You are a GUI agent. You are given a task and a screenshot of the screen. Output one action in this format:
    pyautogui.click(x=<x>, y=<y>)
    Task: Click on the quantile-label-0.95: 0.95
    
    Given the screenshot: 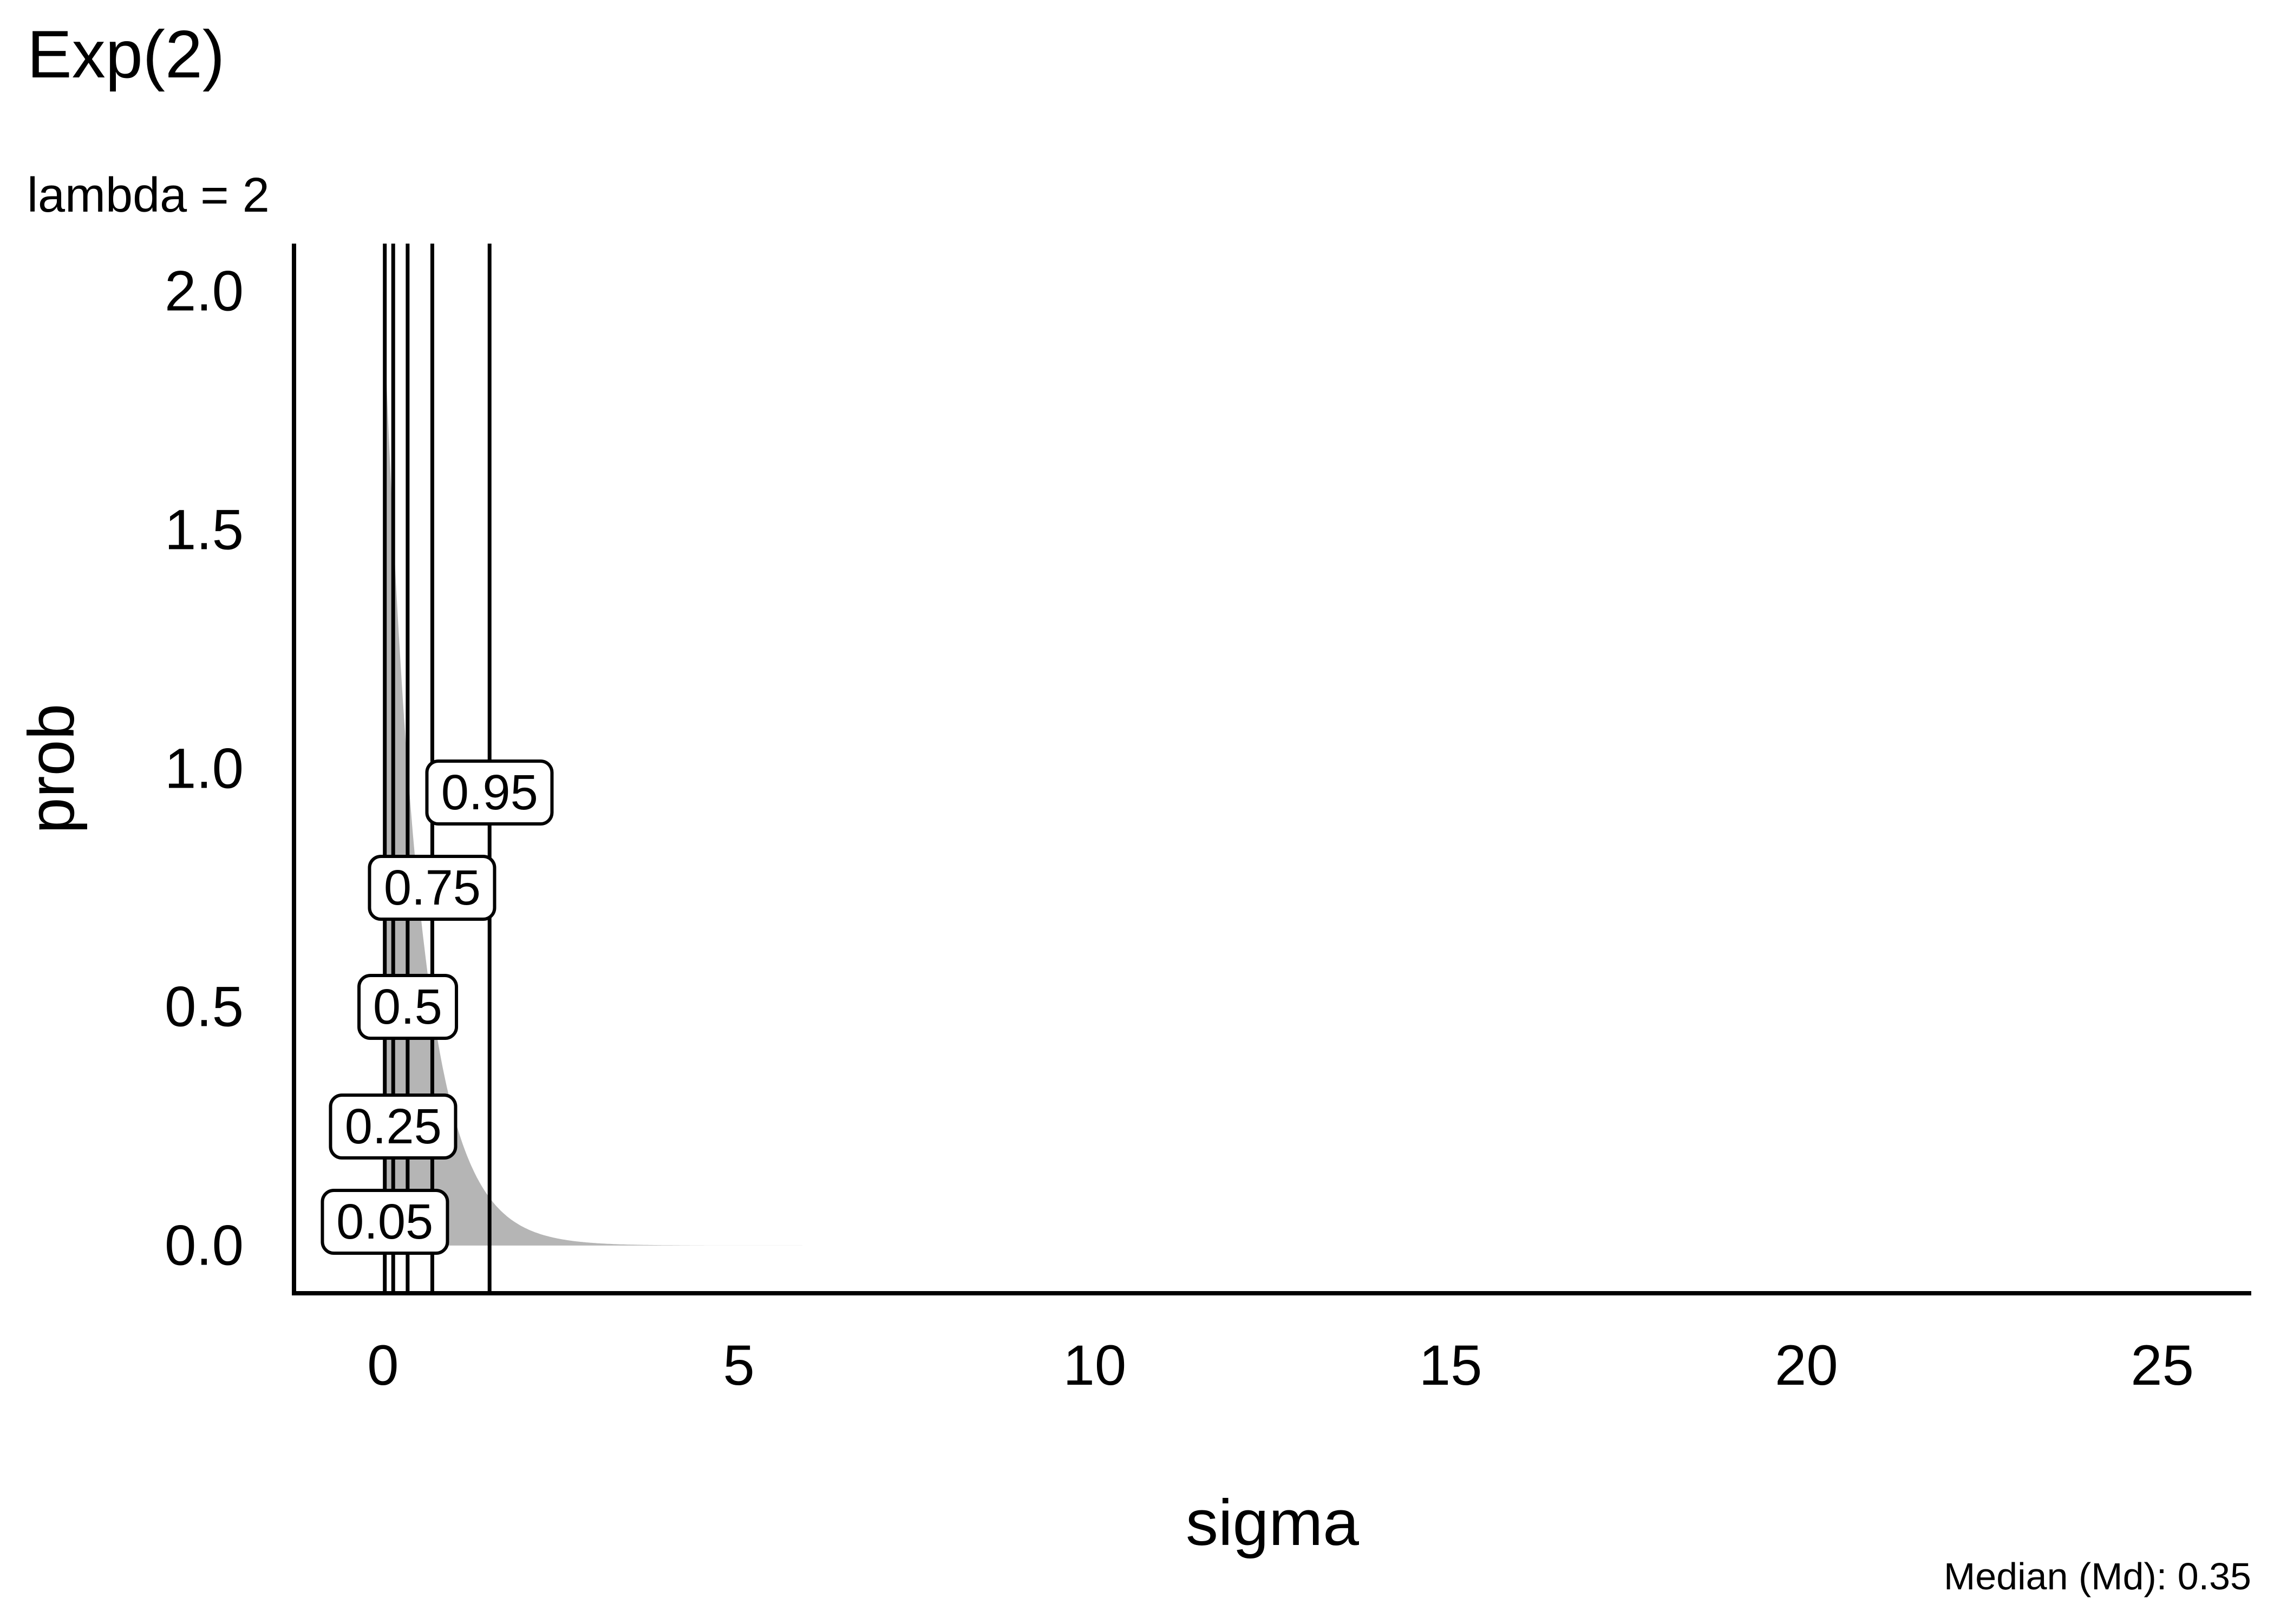 What is the action you would take?
    pyautogui.click(x=490, y=792)
    